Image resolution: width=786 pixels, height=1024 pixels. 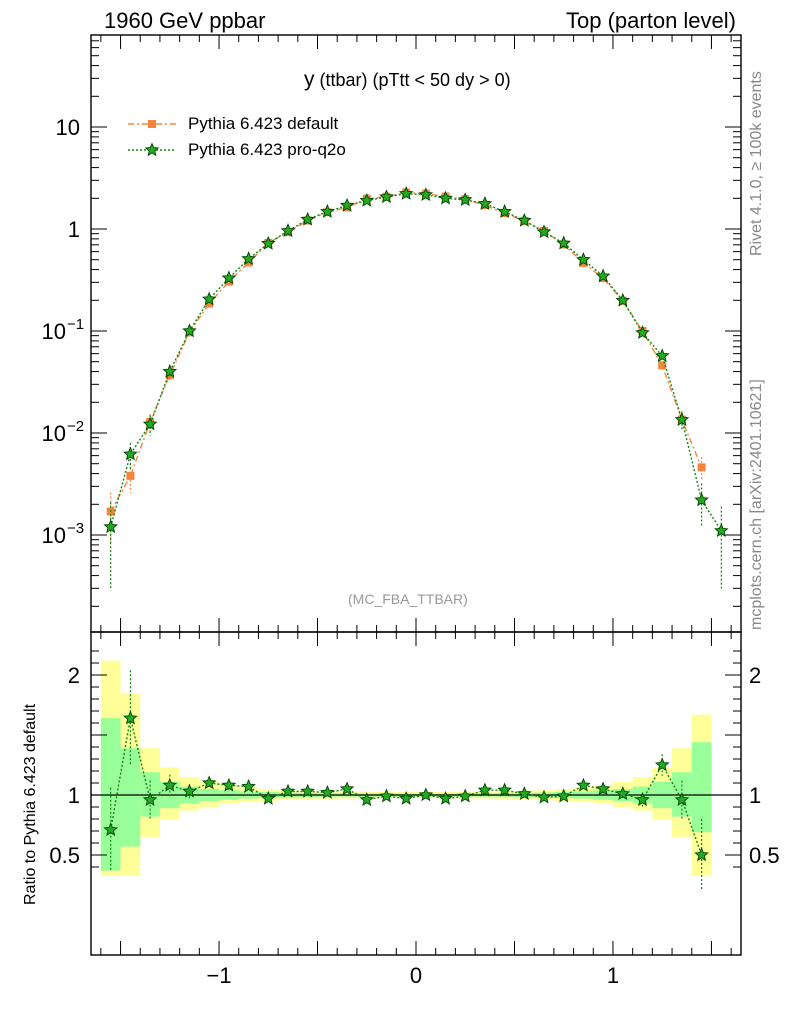 What do you see at coordinates (185, 20) in the screenshot?
I see `collision-label: 1960 GeV ppbar` at bounding box center [185, 20].